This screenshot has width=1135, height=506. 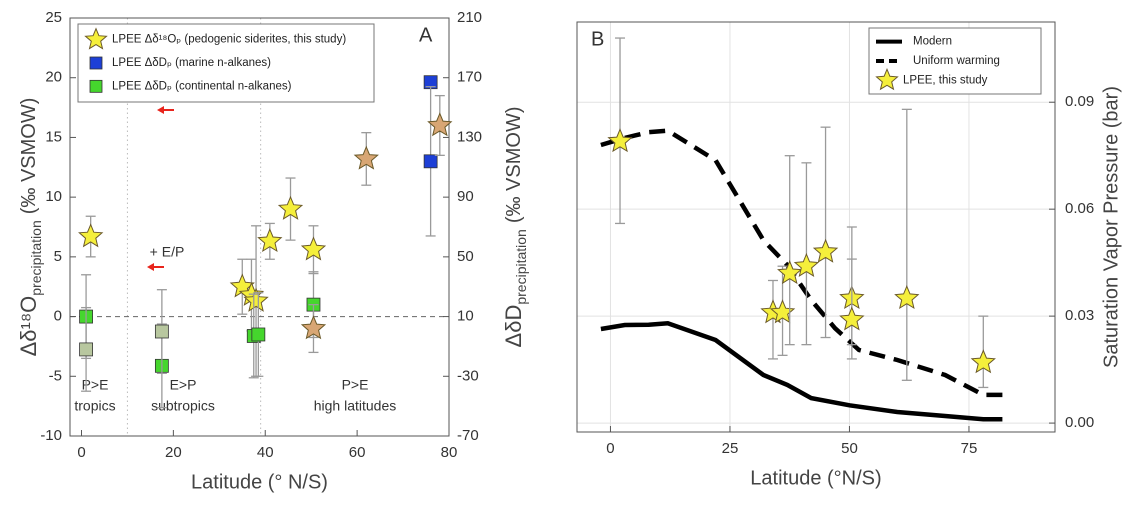 I want to click on x-axis-label: Latitude (°N/S), so click(x=815, y=478).